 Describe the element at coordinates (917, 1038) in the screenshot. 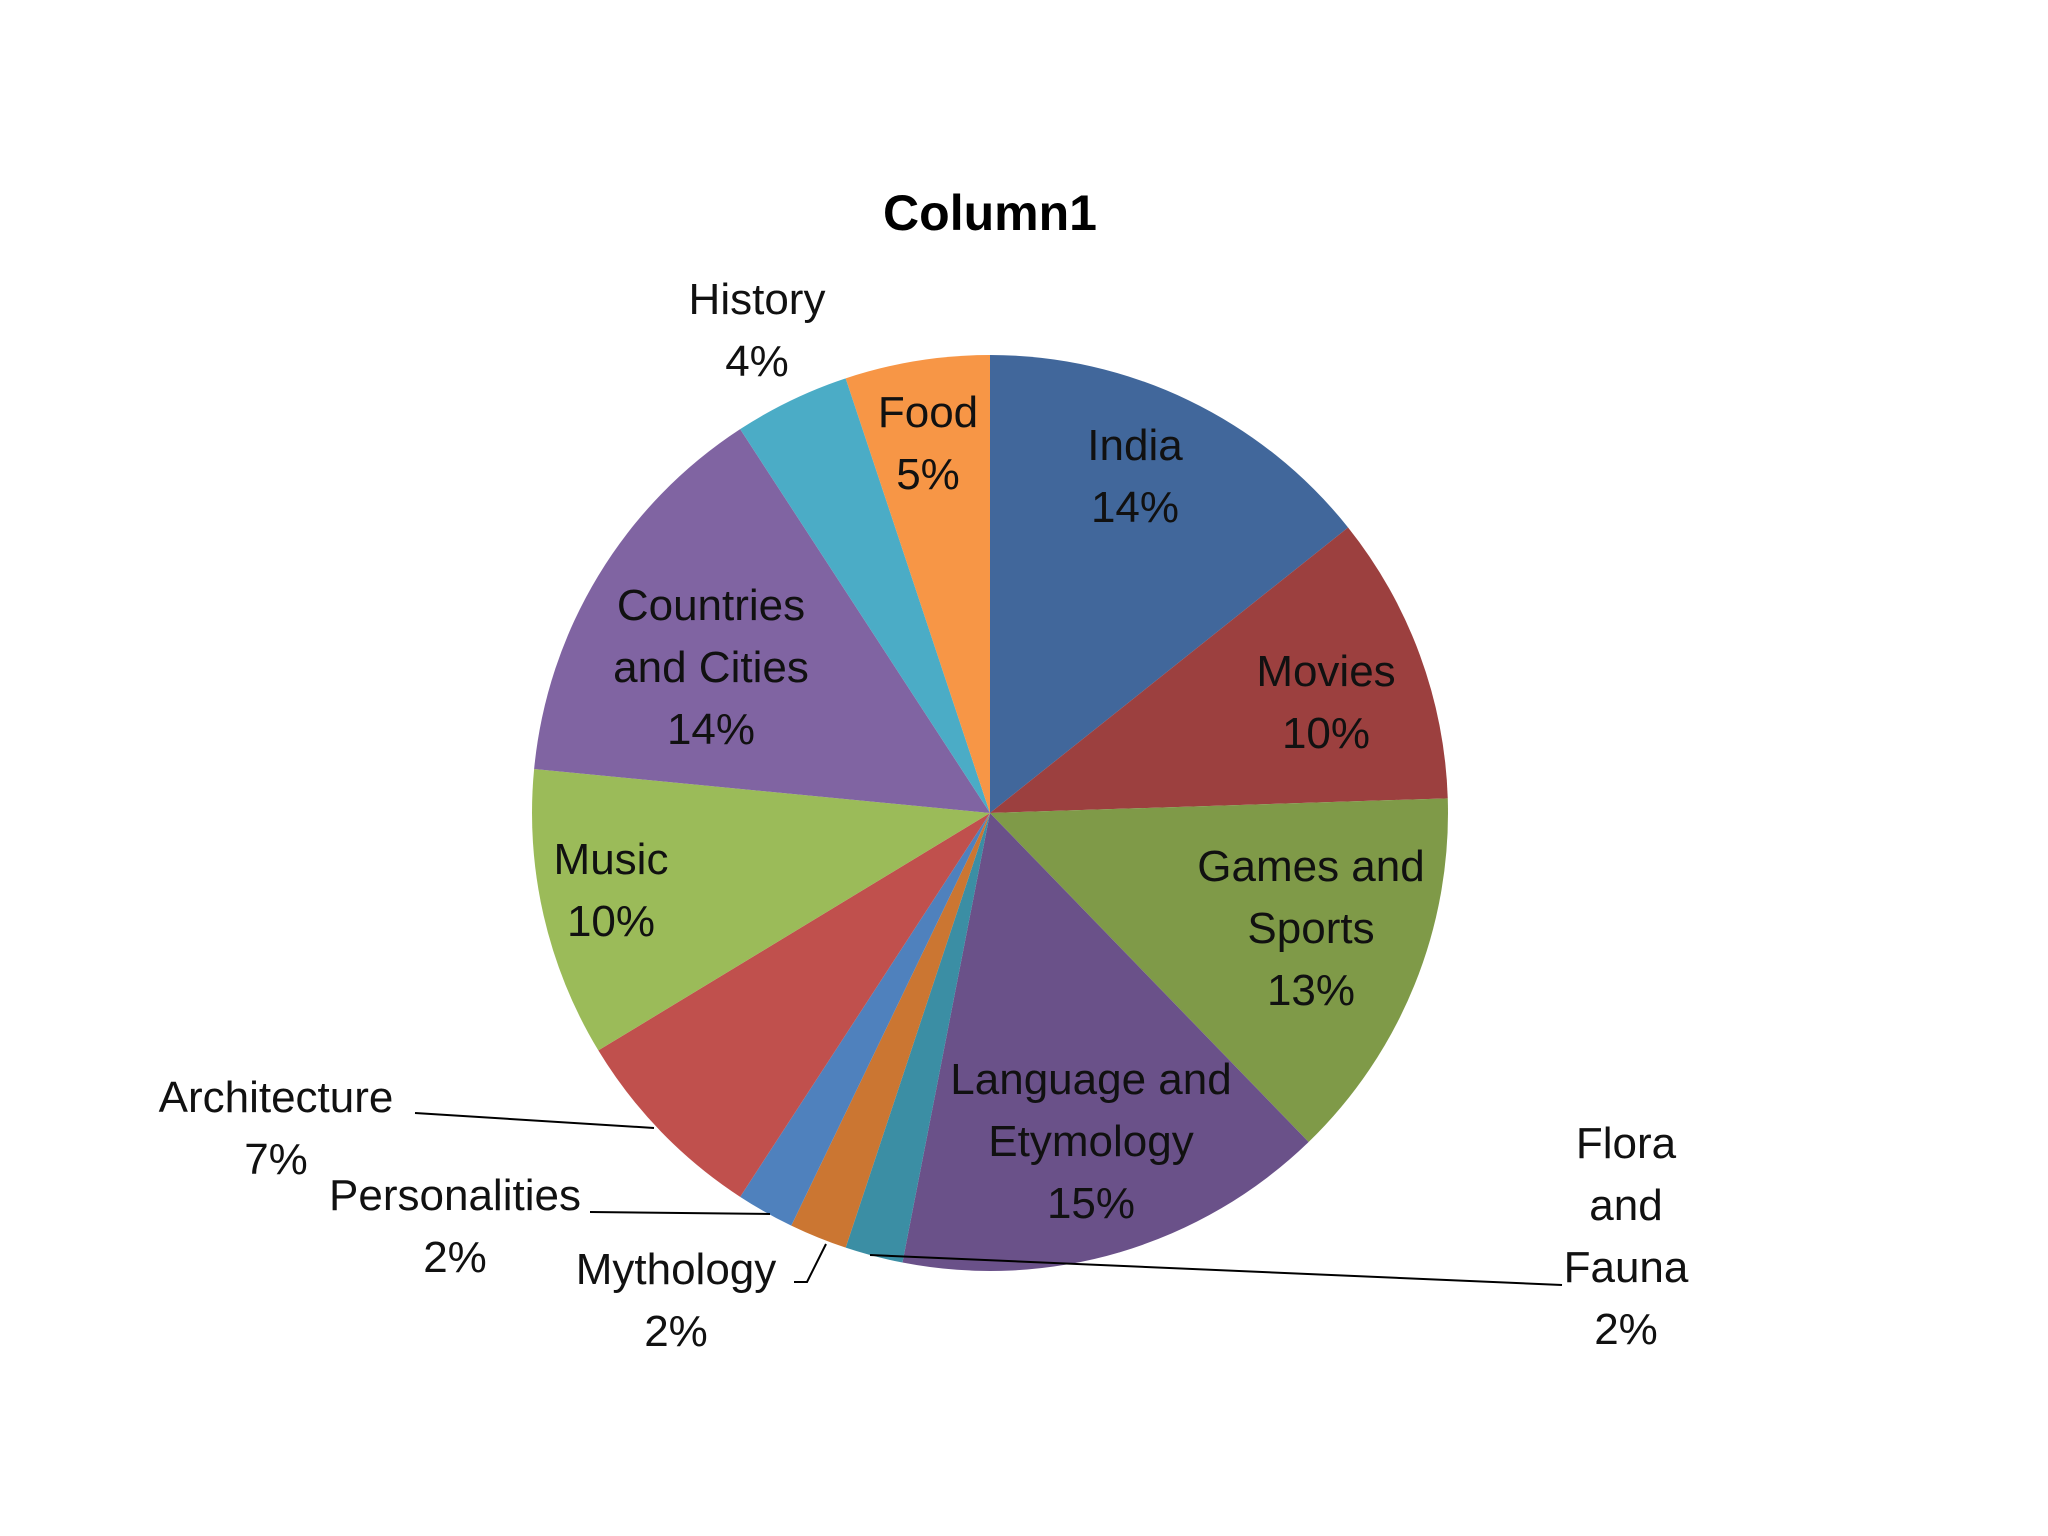

I see `pie-slice-flora-and-fauna` at that location.